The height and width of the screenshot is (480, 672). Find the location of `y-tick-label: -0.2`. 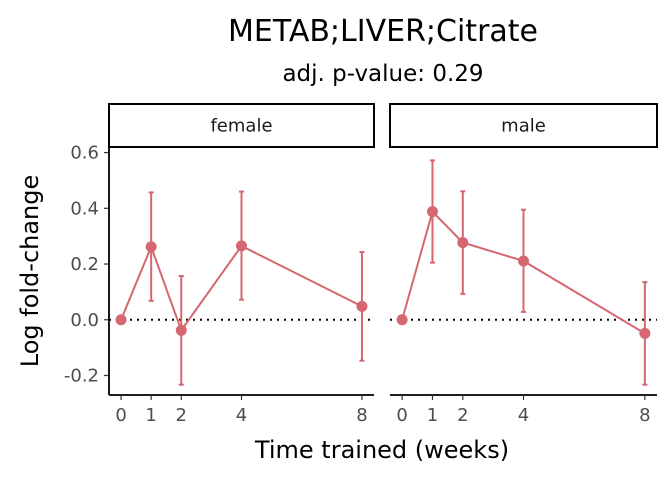

y-tick-label: -0.2 is located at coordinates (81, 375).